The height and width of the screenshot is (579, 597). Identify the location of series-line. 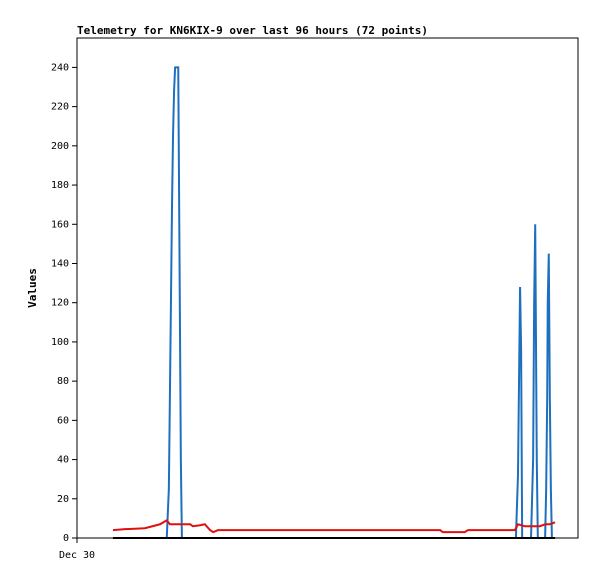
(334, 526).